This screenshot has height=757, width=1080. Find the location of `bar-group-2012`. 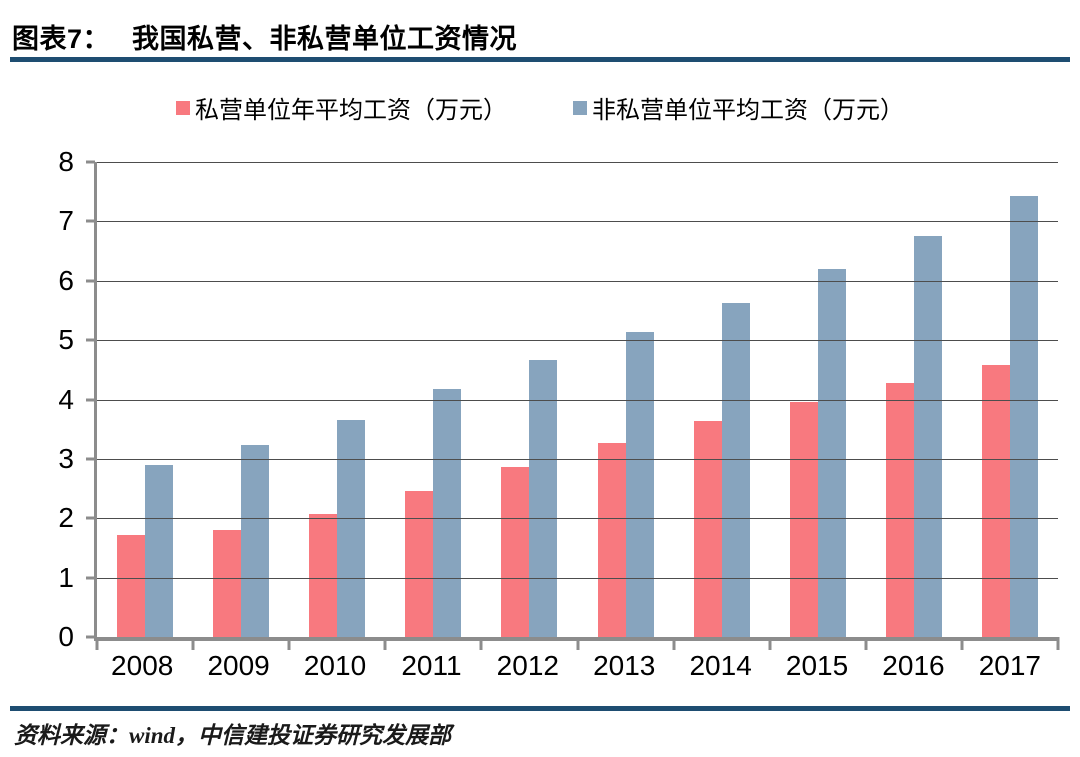

bar-group-2012 is located at coordinates (529, 399).